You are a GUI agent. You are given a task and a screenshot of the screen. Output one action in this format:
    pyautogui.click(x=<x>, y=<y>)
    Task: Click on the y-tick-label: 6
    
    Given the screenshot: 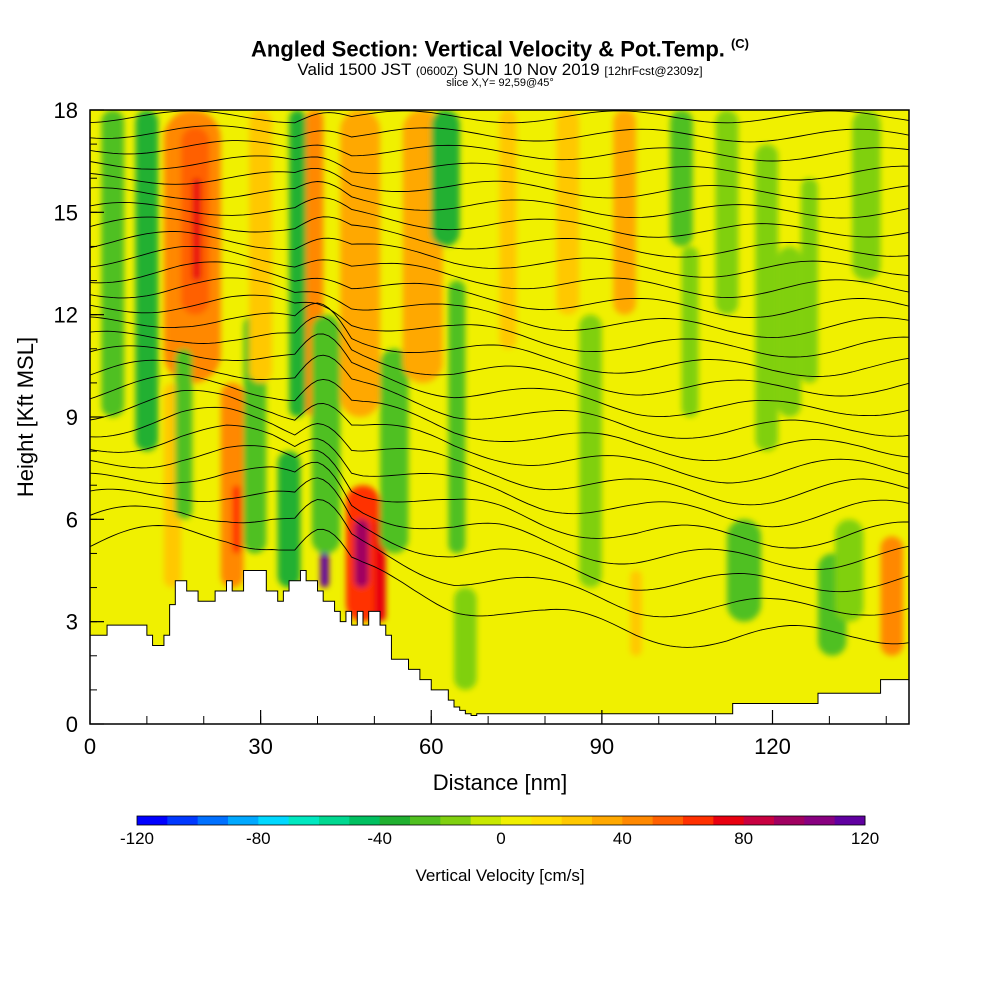 What is the action you would take?
    pyautogui.click(x=72, y=519)
    